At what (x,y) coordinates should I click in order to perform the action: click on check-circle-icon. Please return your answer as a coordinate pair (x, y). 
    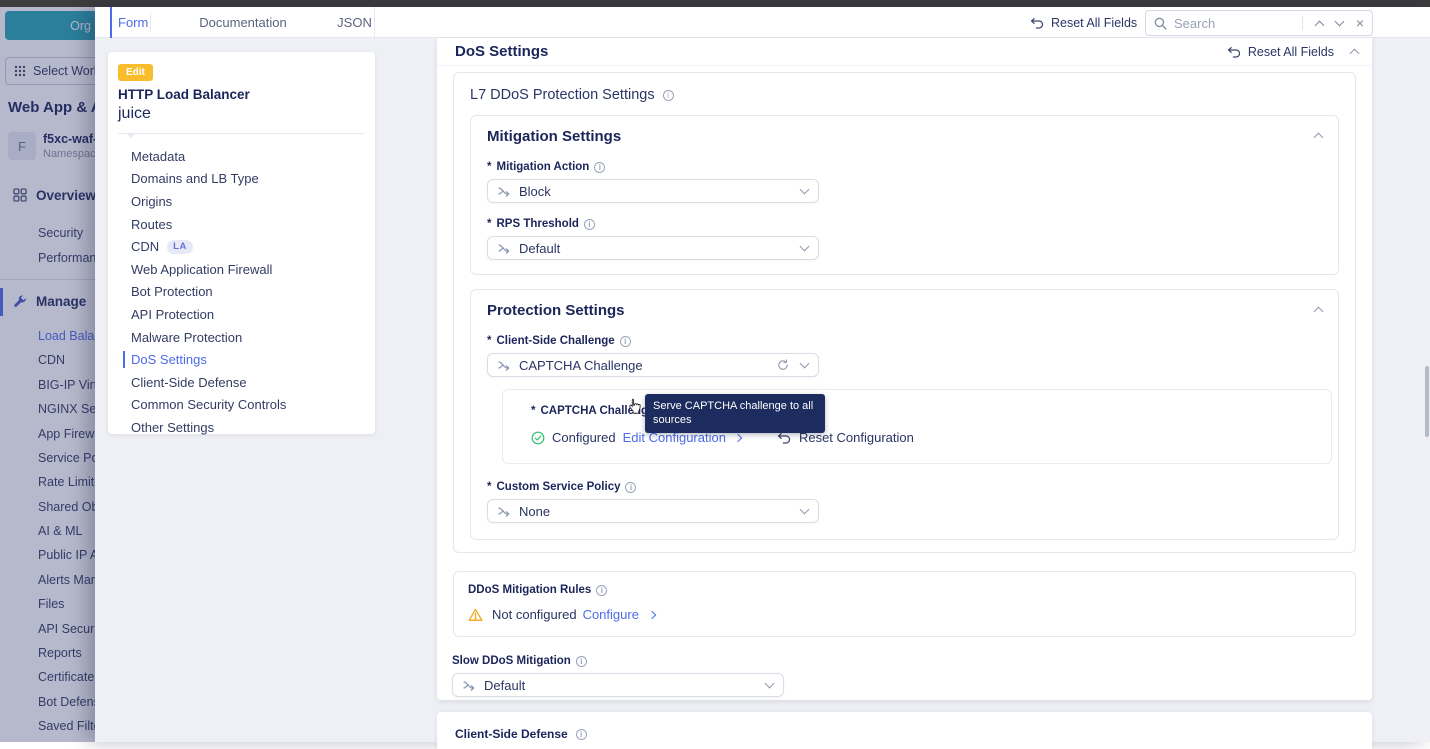
    Looking at the image, I should click on (538, 438).